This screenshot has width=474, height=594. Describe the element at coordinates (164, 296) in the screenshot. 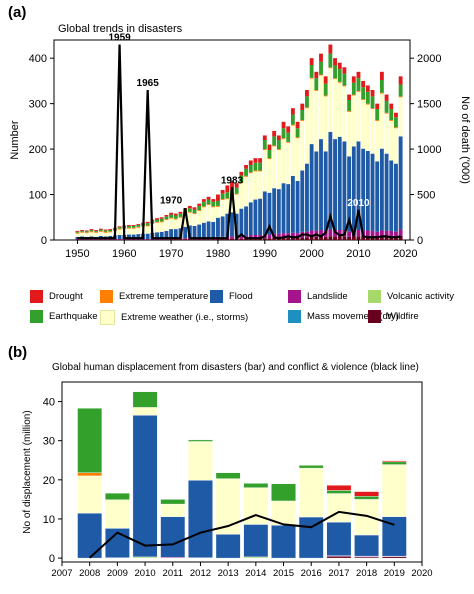

I see `legend-label: Extreme temperature` at that location.